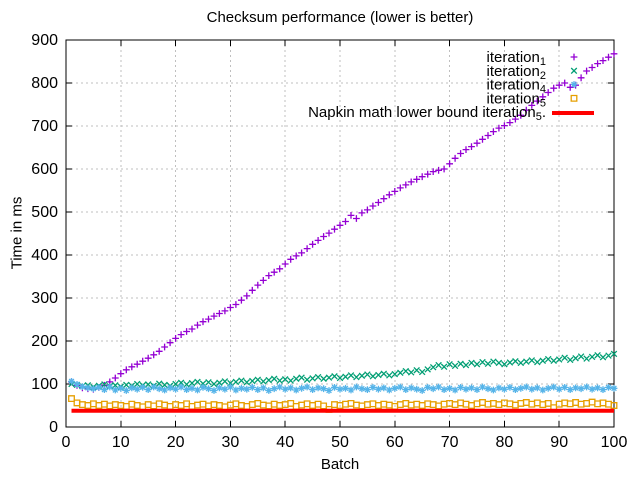  What do you see at coordinates (231, 442) in the screenshot?
I see `svg-text: 30` at bounding box center [231, 442].